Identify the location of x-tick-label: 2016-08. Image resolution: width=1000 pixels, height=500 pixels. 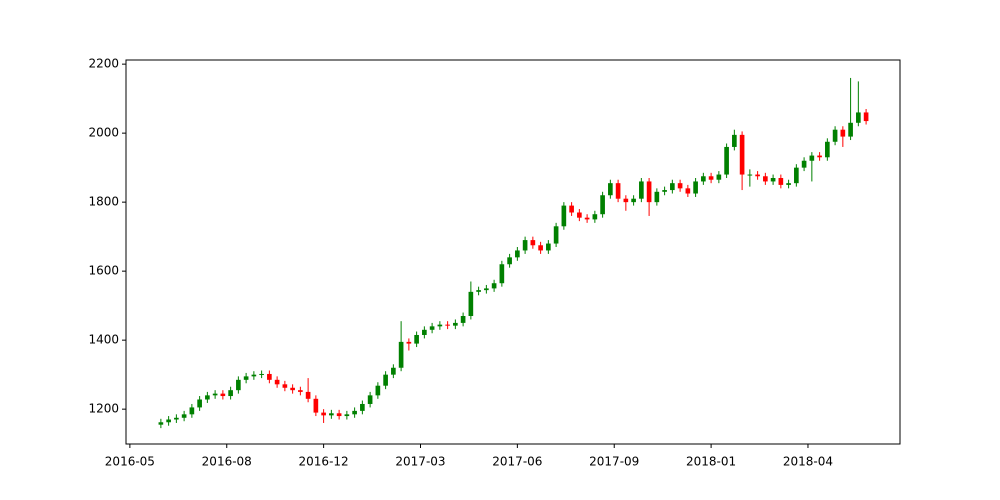
(227, 462).